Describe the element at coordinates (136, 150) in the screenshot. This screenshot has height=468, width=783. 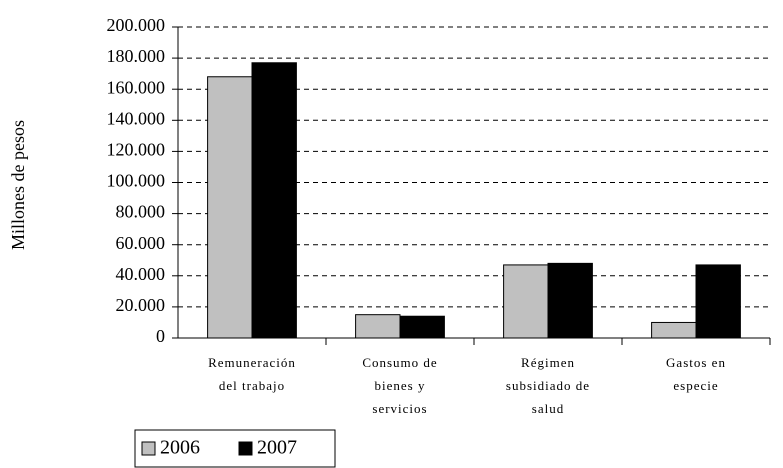
I see `y-tick-label: 120.000` at that location.